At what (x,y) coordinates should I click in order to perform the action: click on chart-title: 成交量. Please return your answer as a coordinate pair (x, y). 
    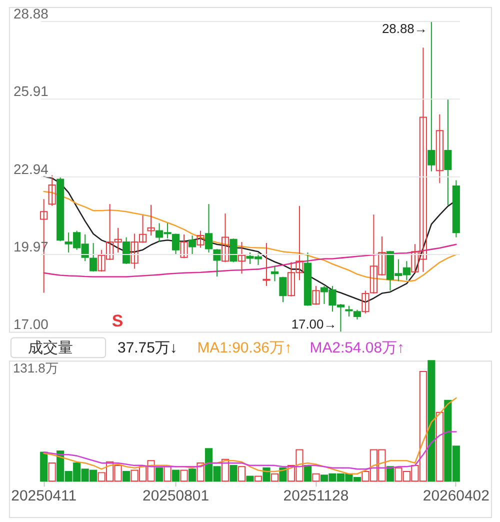
    Looking at the image, I should click on (50, 348).